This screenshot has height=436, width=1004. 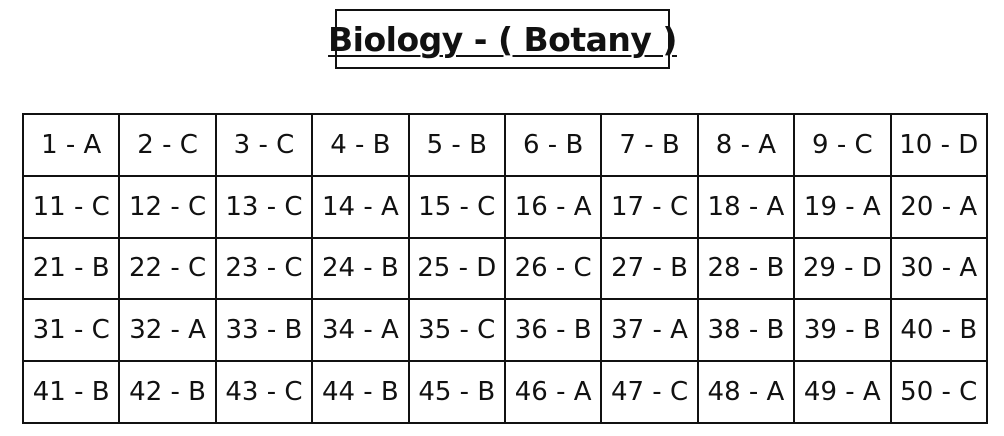 I want to click on answer-cell: 41 - B, so click(x=71, y=392).